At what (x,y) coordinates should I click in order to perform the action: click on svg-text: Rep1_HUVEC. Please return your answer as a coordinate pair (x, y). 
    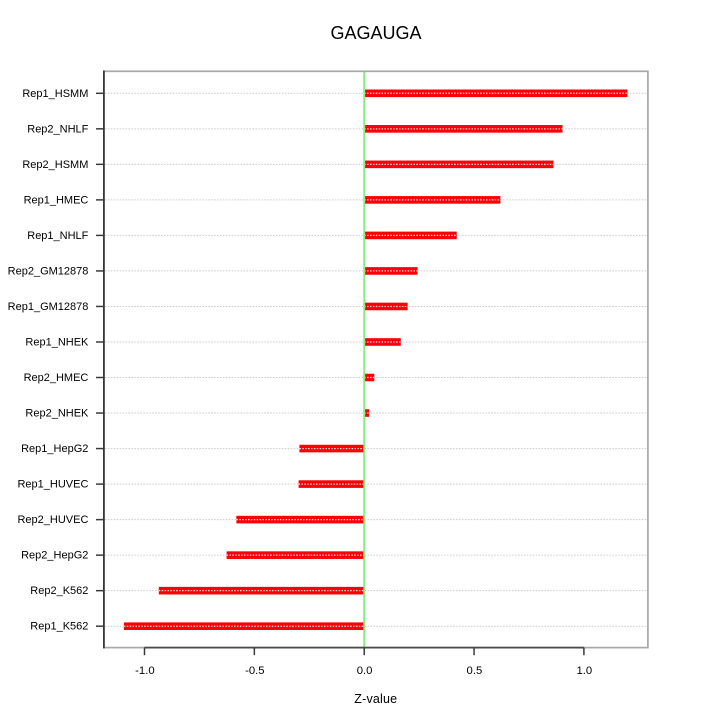
    Looking at the image, I should click on (52, 485).